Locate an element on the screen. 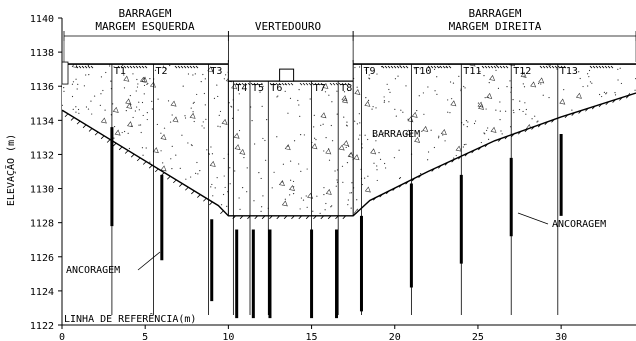  y-tick-label-1128: 1128 is located at coordinates (42, 224).